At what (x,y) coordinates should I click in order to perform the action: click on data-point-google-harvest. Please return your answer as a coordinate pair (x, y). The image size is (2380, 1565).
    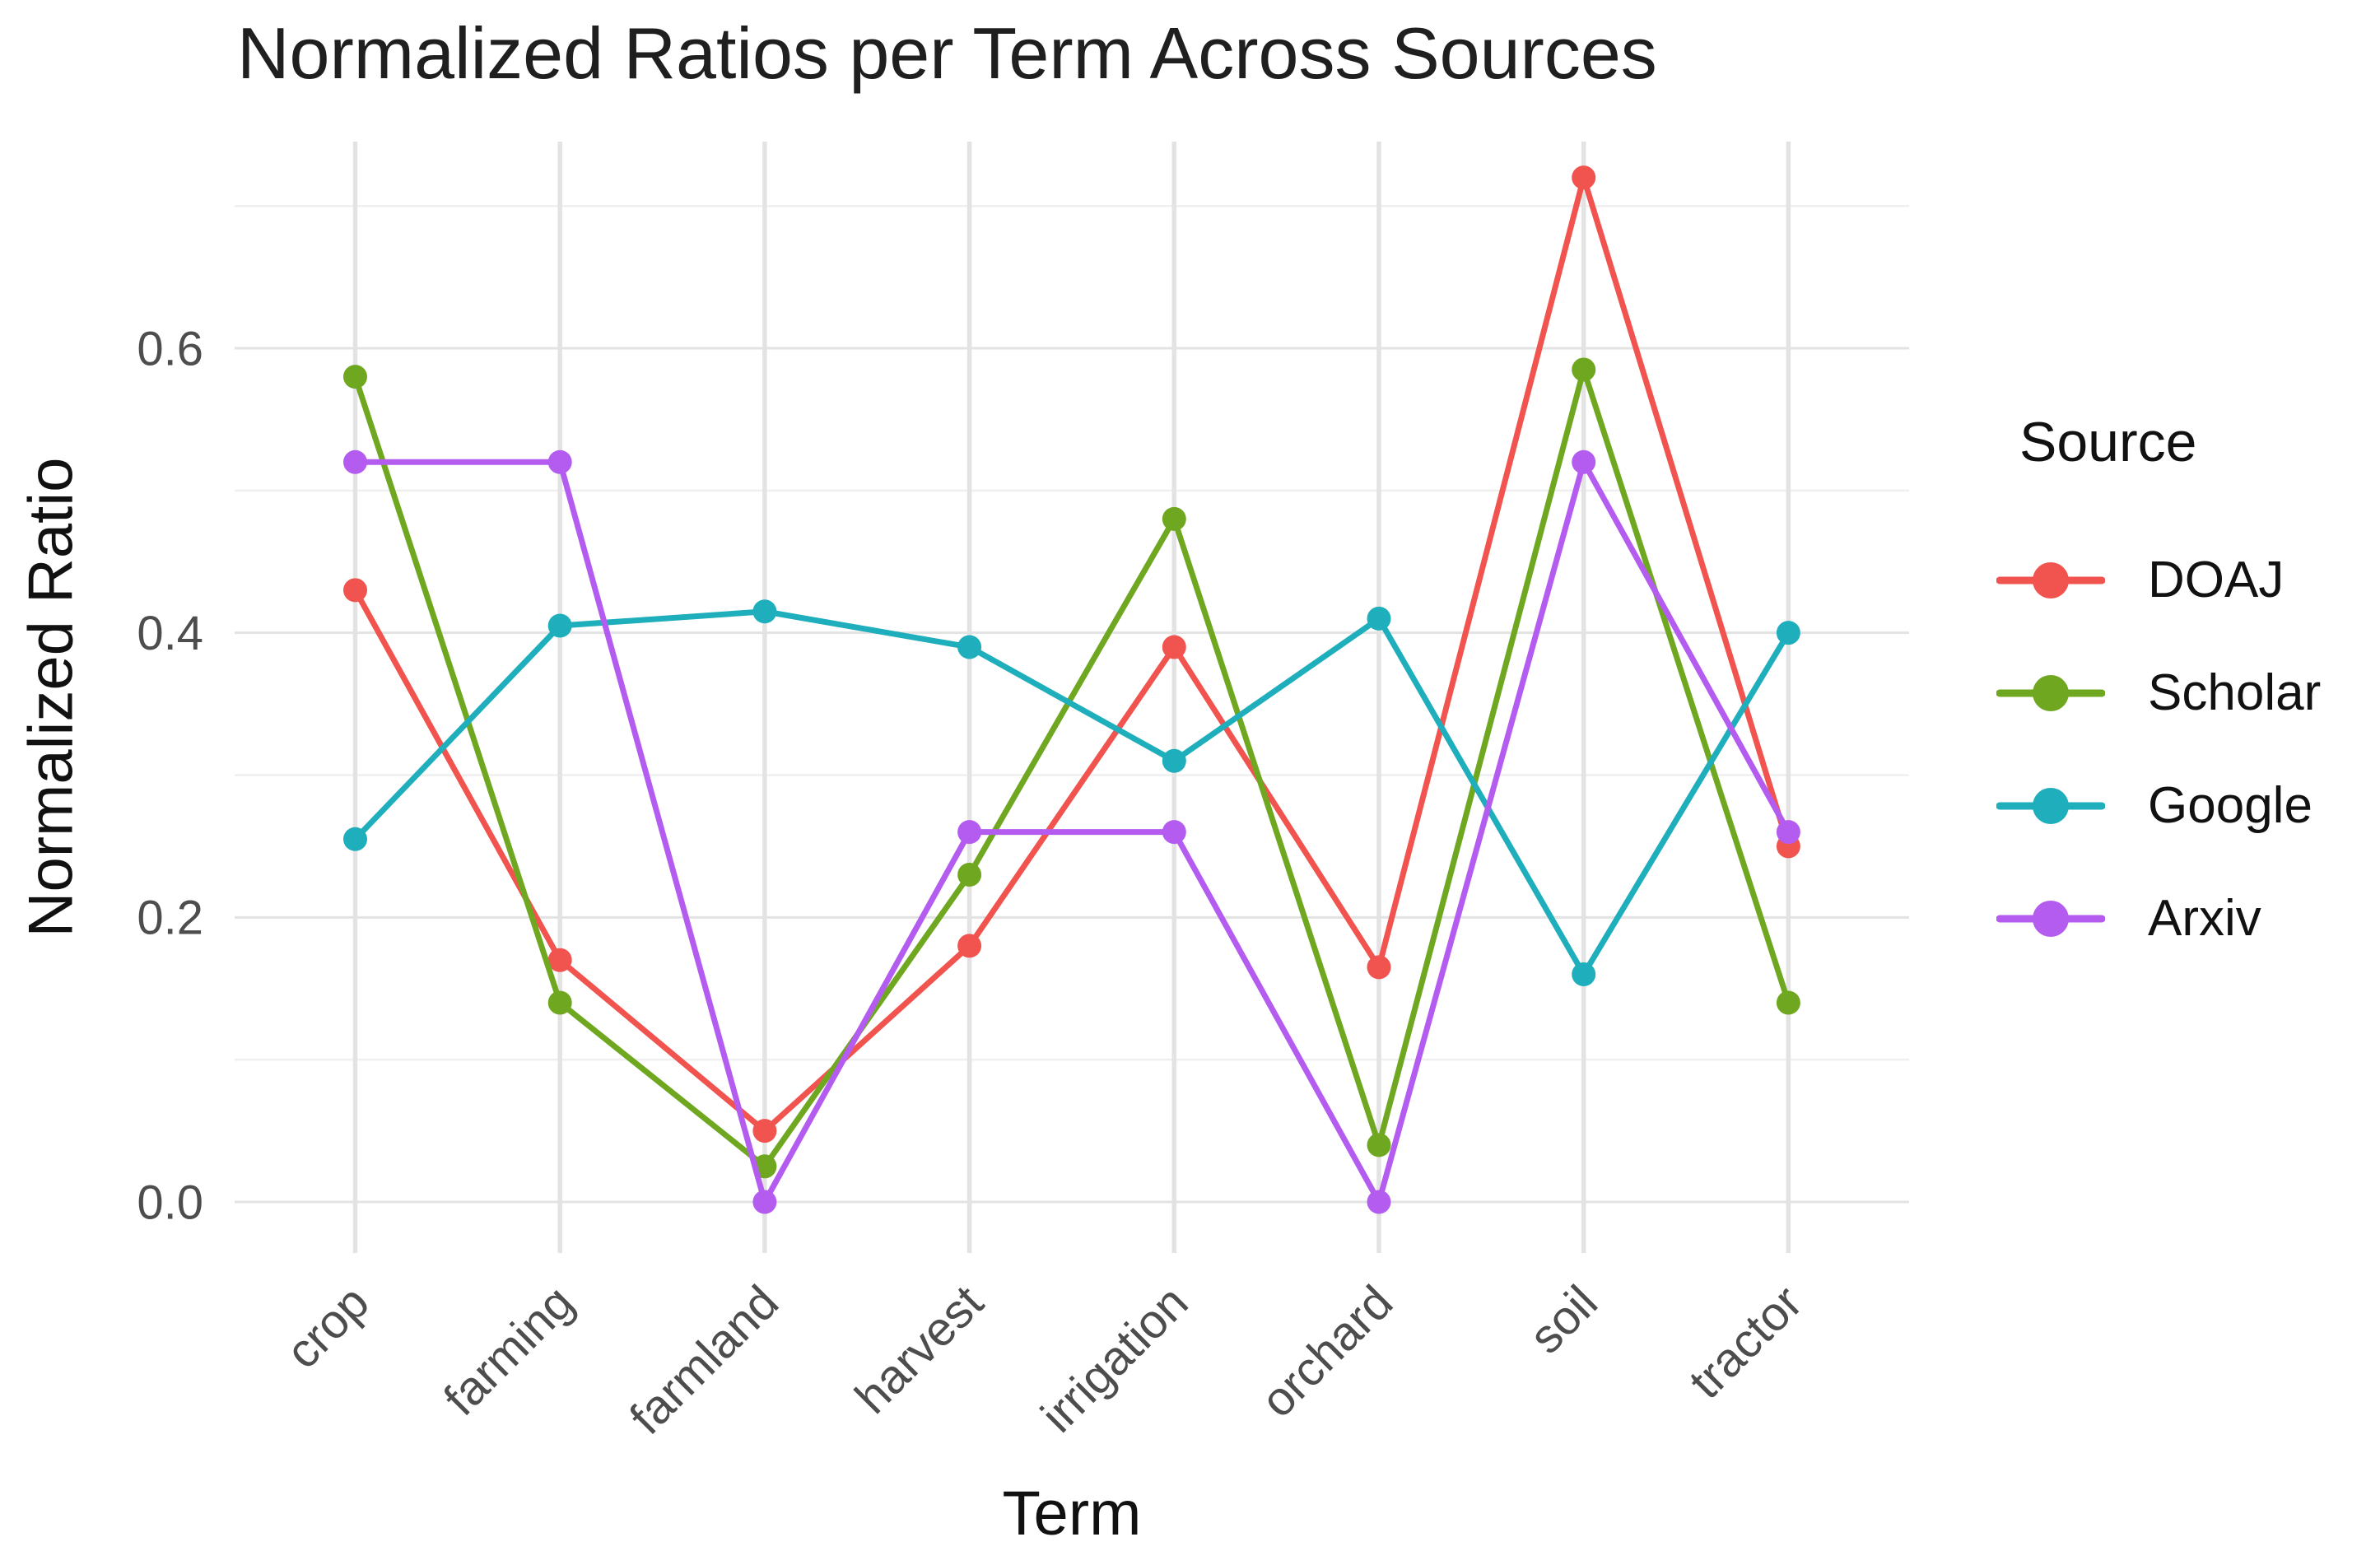
    Looking at the image, I should click on (969, 647).